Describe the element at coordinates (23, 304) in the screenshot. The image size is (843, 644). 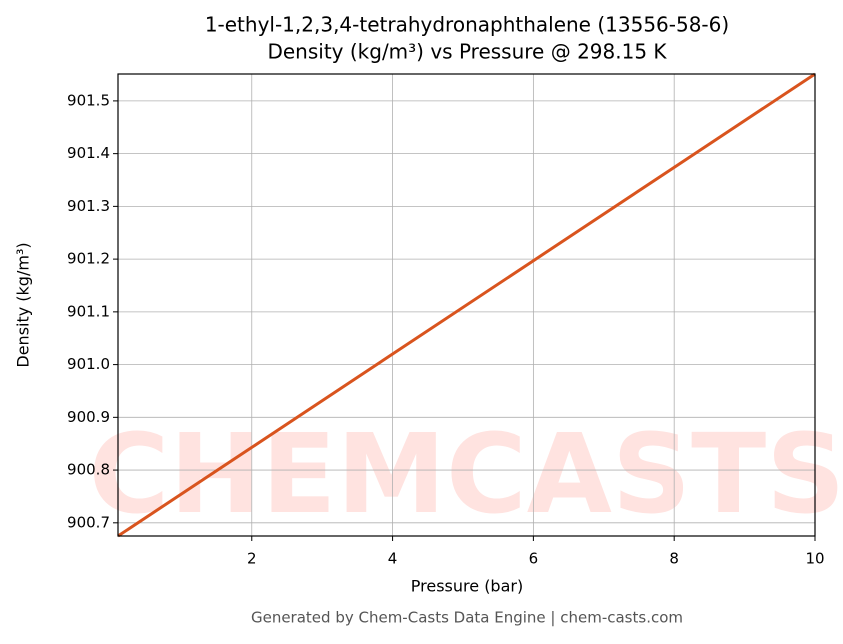
I see `y-axis-label: Density (kg/m³)` at that location.